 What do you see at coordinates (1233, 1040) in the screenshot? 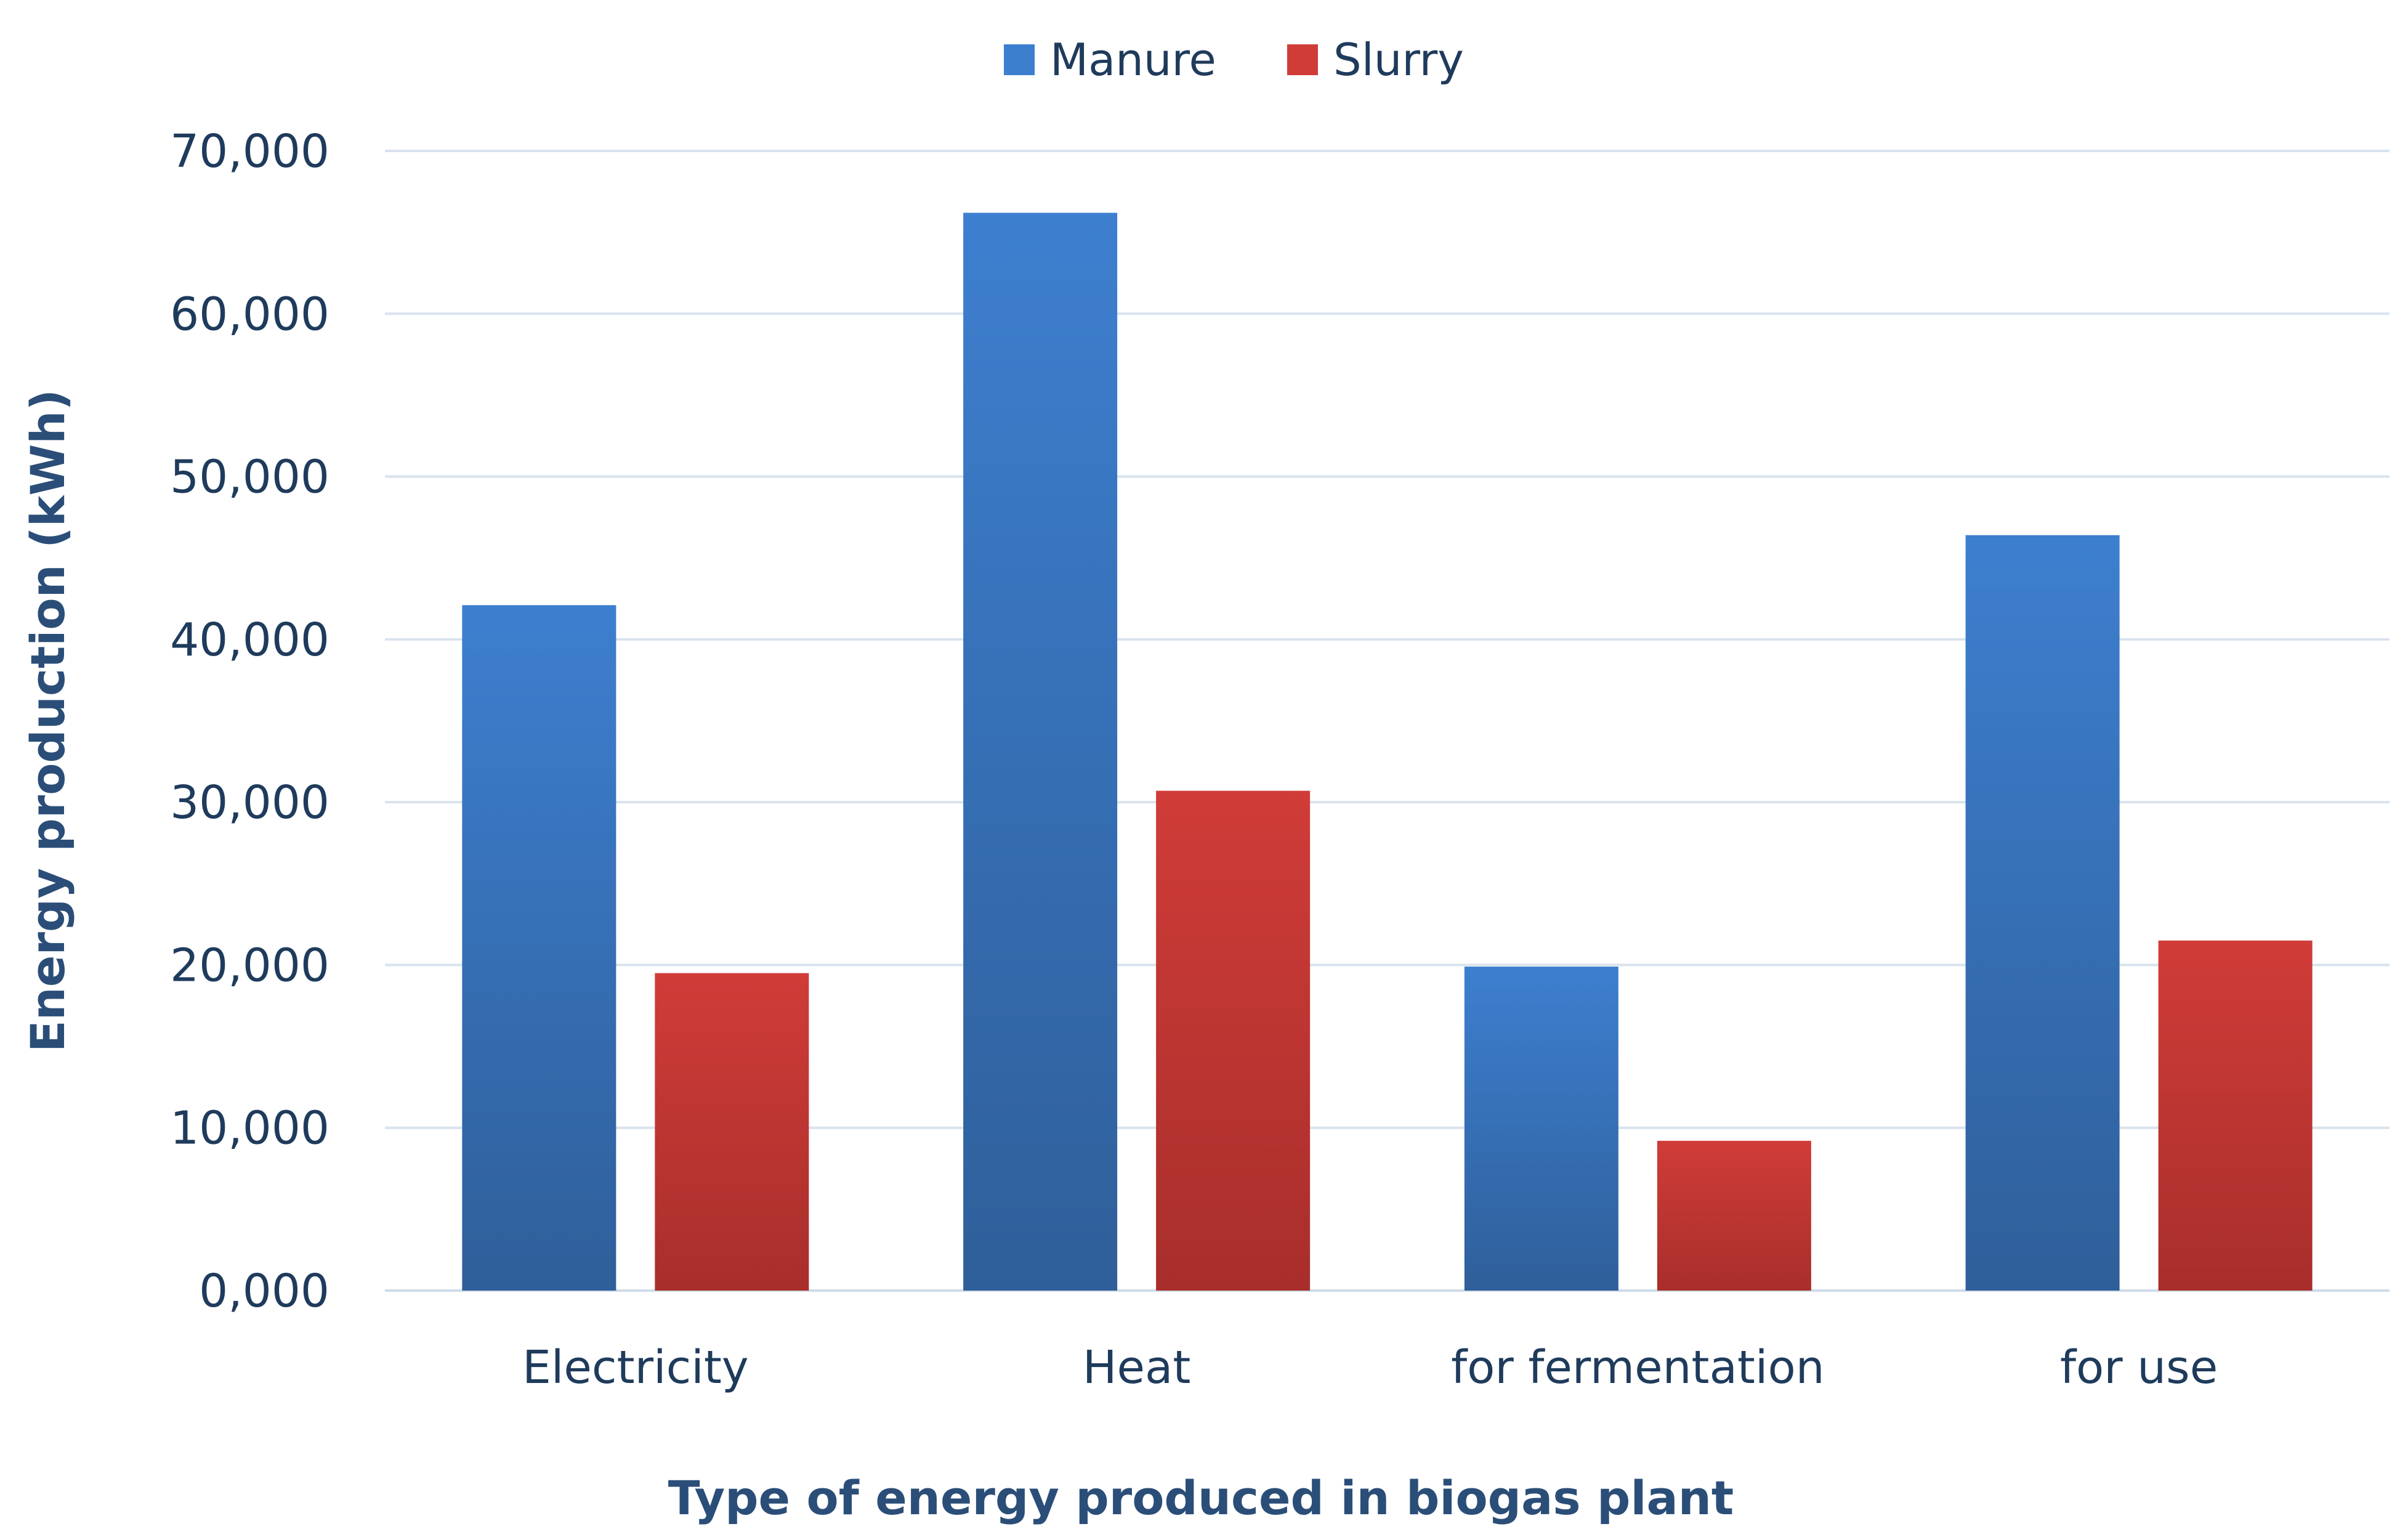
I see `bar-slurry-heat` at bounding box center [1233, 1040].